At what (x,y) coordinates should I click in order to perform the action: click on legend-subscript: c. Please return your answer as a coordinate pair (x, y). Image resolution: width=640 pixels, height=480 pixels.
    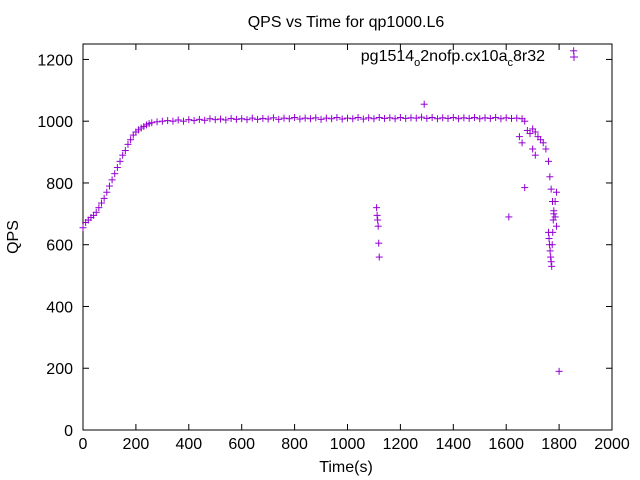
    Looking at the image, I should click on (510, 63).